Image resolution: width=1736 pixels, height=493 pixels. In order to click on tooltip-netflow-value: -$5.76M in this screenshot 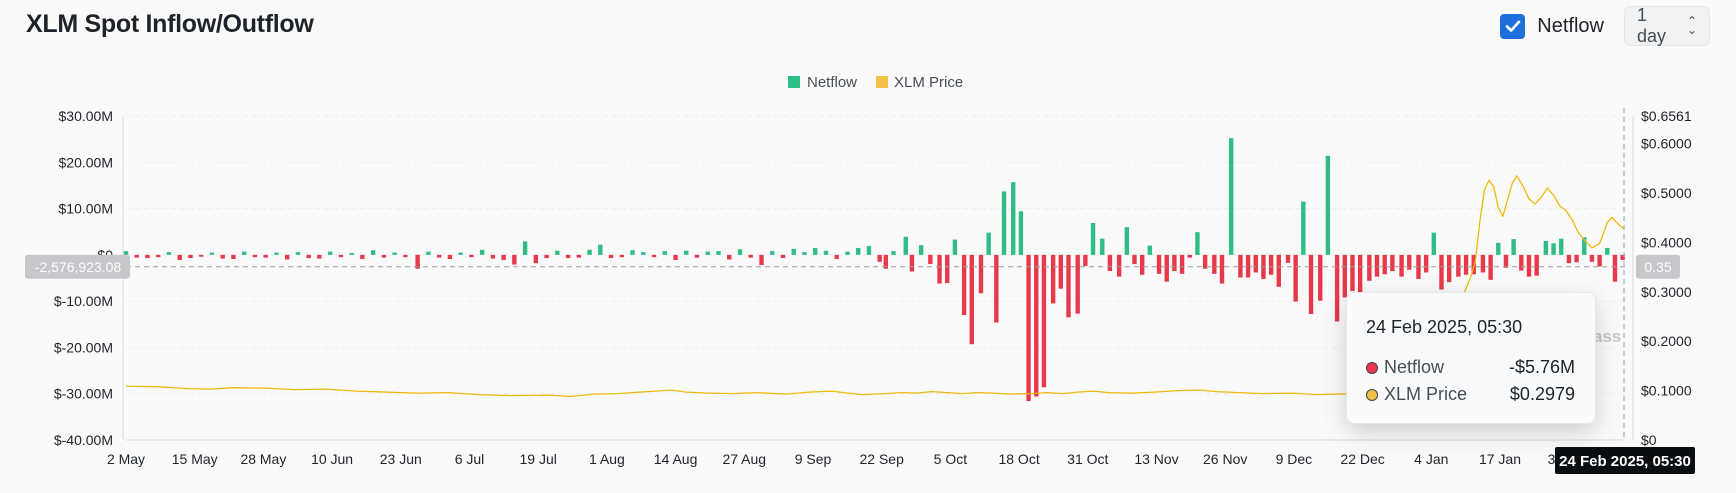, I will do `click(1541, 367)`.